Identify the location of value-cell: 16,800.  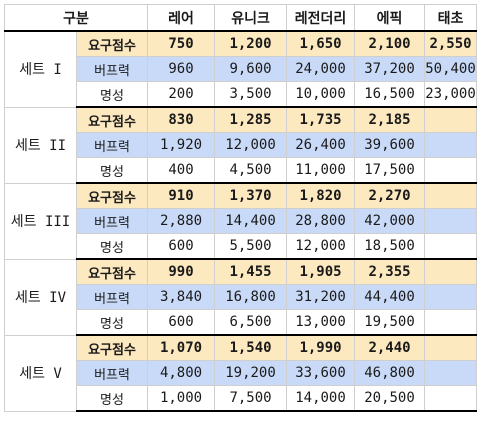
(251, 297).